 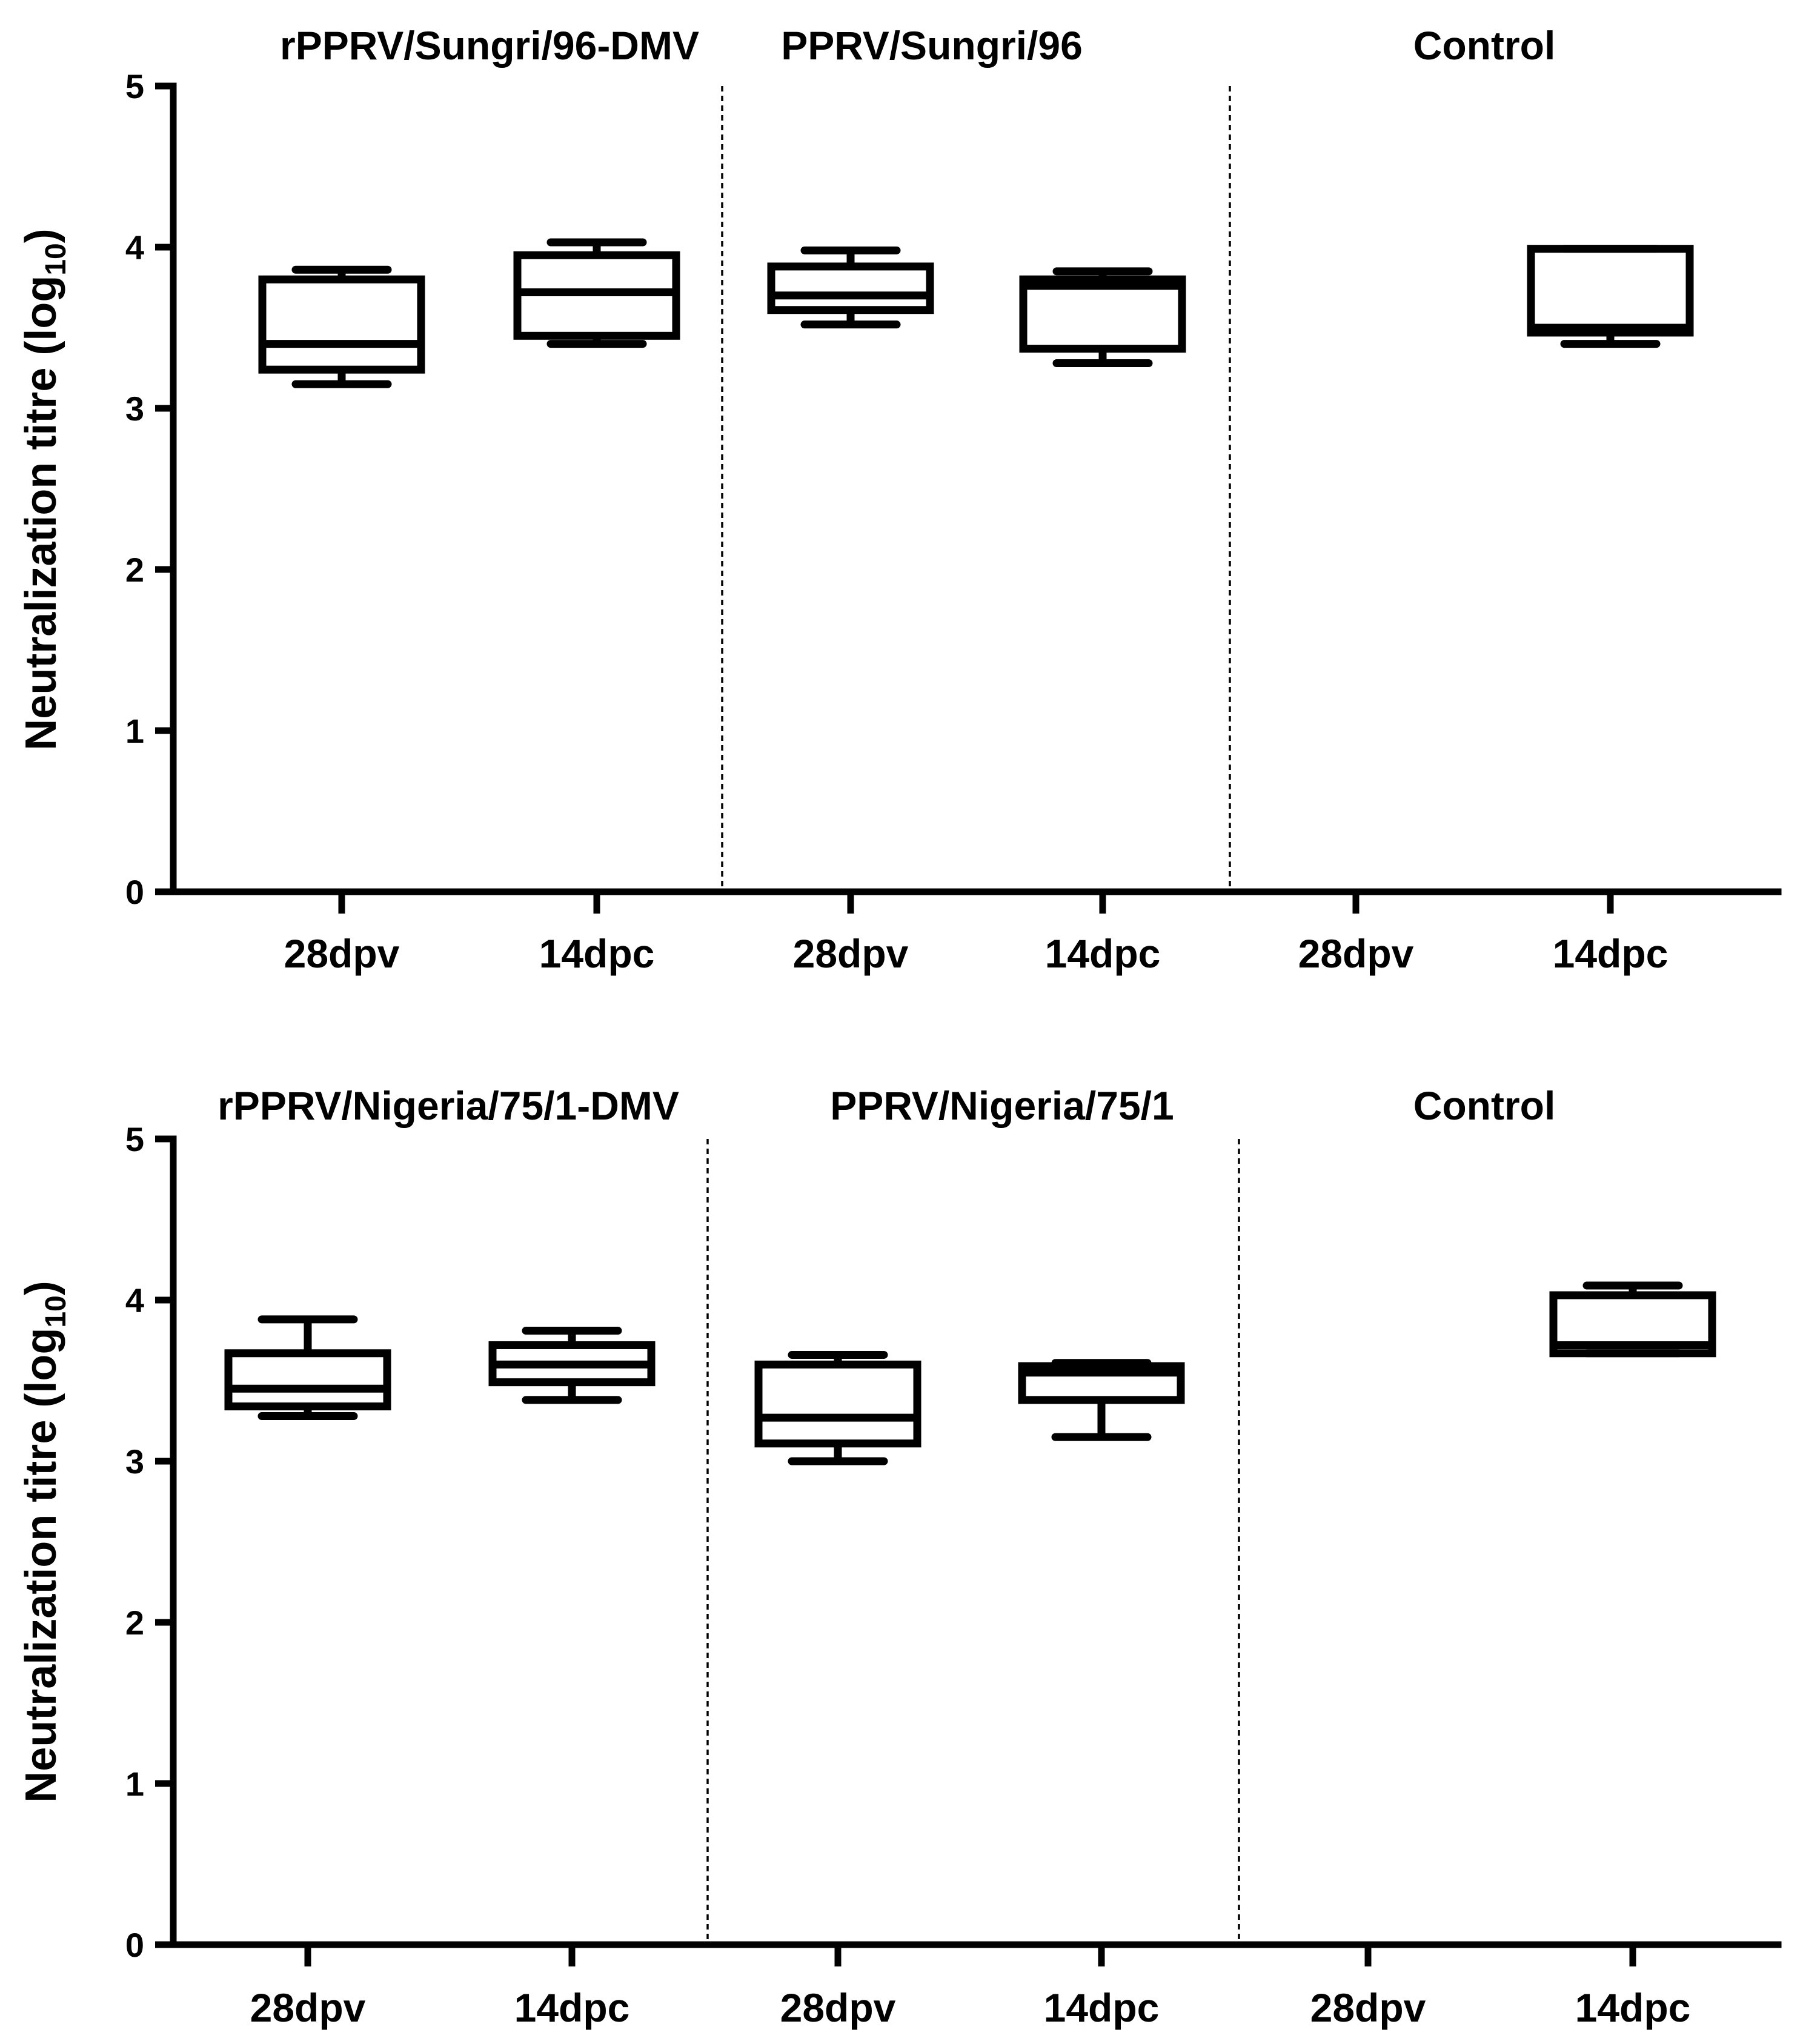 What do you see at coordinates (1002, 1105) in the screenshot?
I see `group-label: PPRV/Nigeria/75/1` at bounding box center [1002, 1105].